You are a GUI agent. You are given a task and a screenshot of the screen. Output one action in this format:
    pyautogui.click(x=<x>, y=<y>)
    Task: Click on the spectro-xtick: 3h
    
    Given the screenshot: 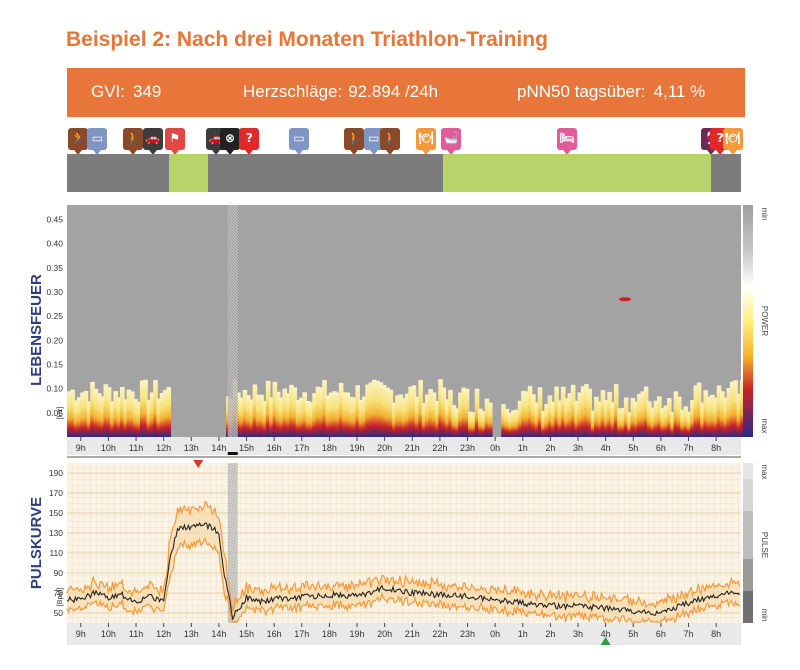 What is the action you would take?
    pyautogui.click(x=578, y=448)
    